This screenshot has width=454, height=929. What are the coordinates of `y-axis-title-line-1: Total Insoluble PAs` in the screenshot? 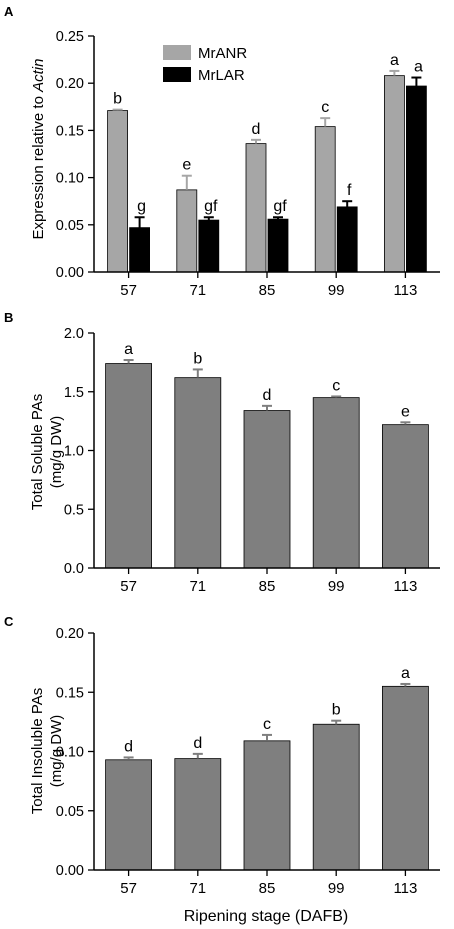 It's located at (37, 751).